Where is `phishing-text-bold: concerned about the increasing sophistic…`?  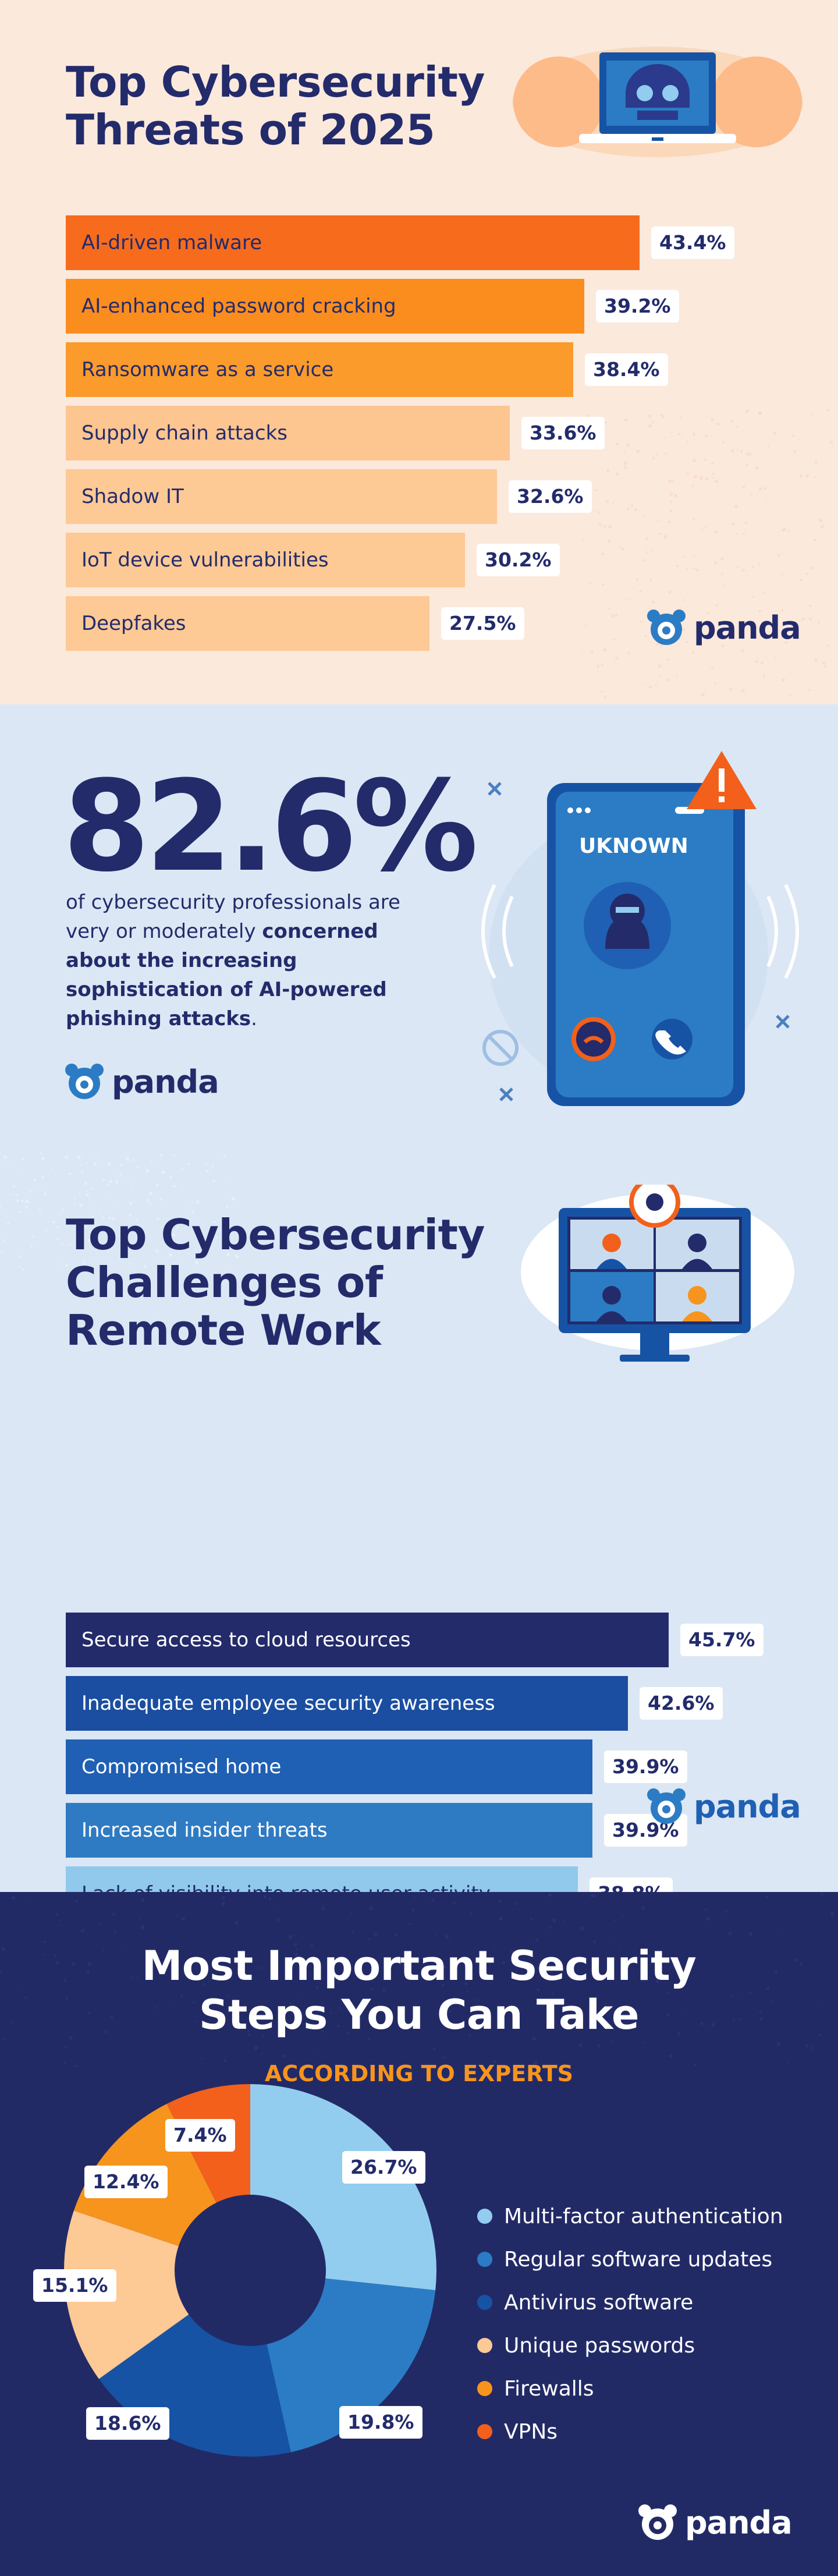 phishing-text-bold: concerned about the increasing sophistic… is located at coordinates (226, 975).